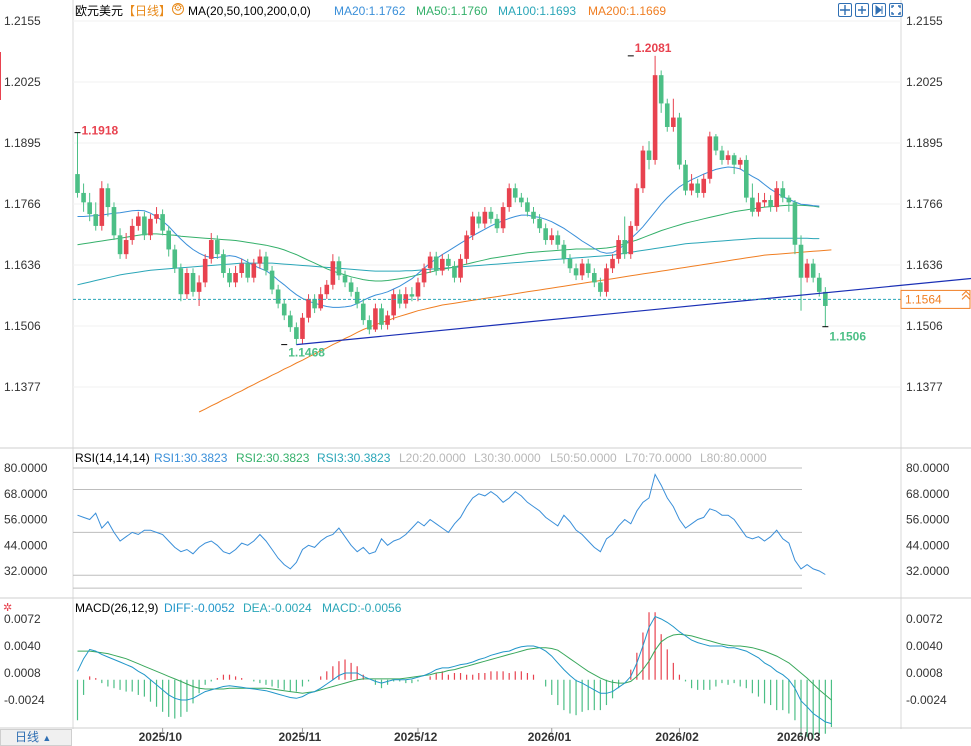 The height and width of the screenshot is (746, 971). I want to click on macd-tick-label-left: 0.0072, so click(22, 619).